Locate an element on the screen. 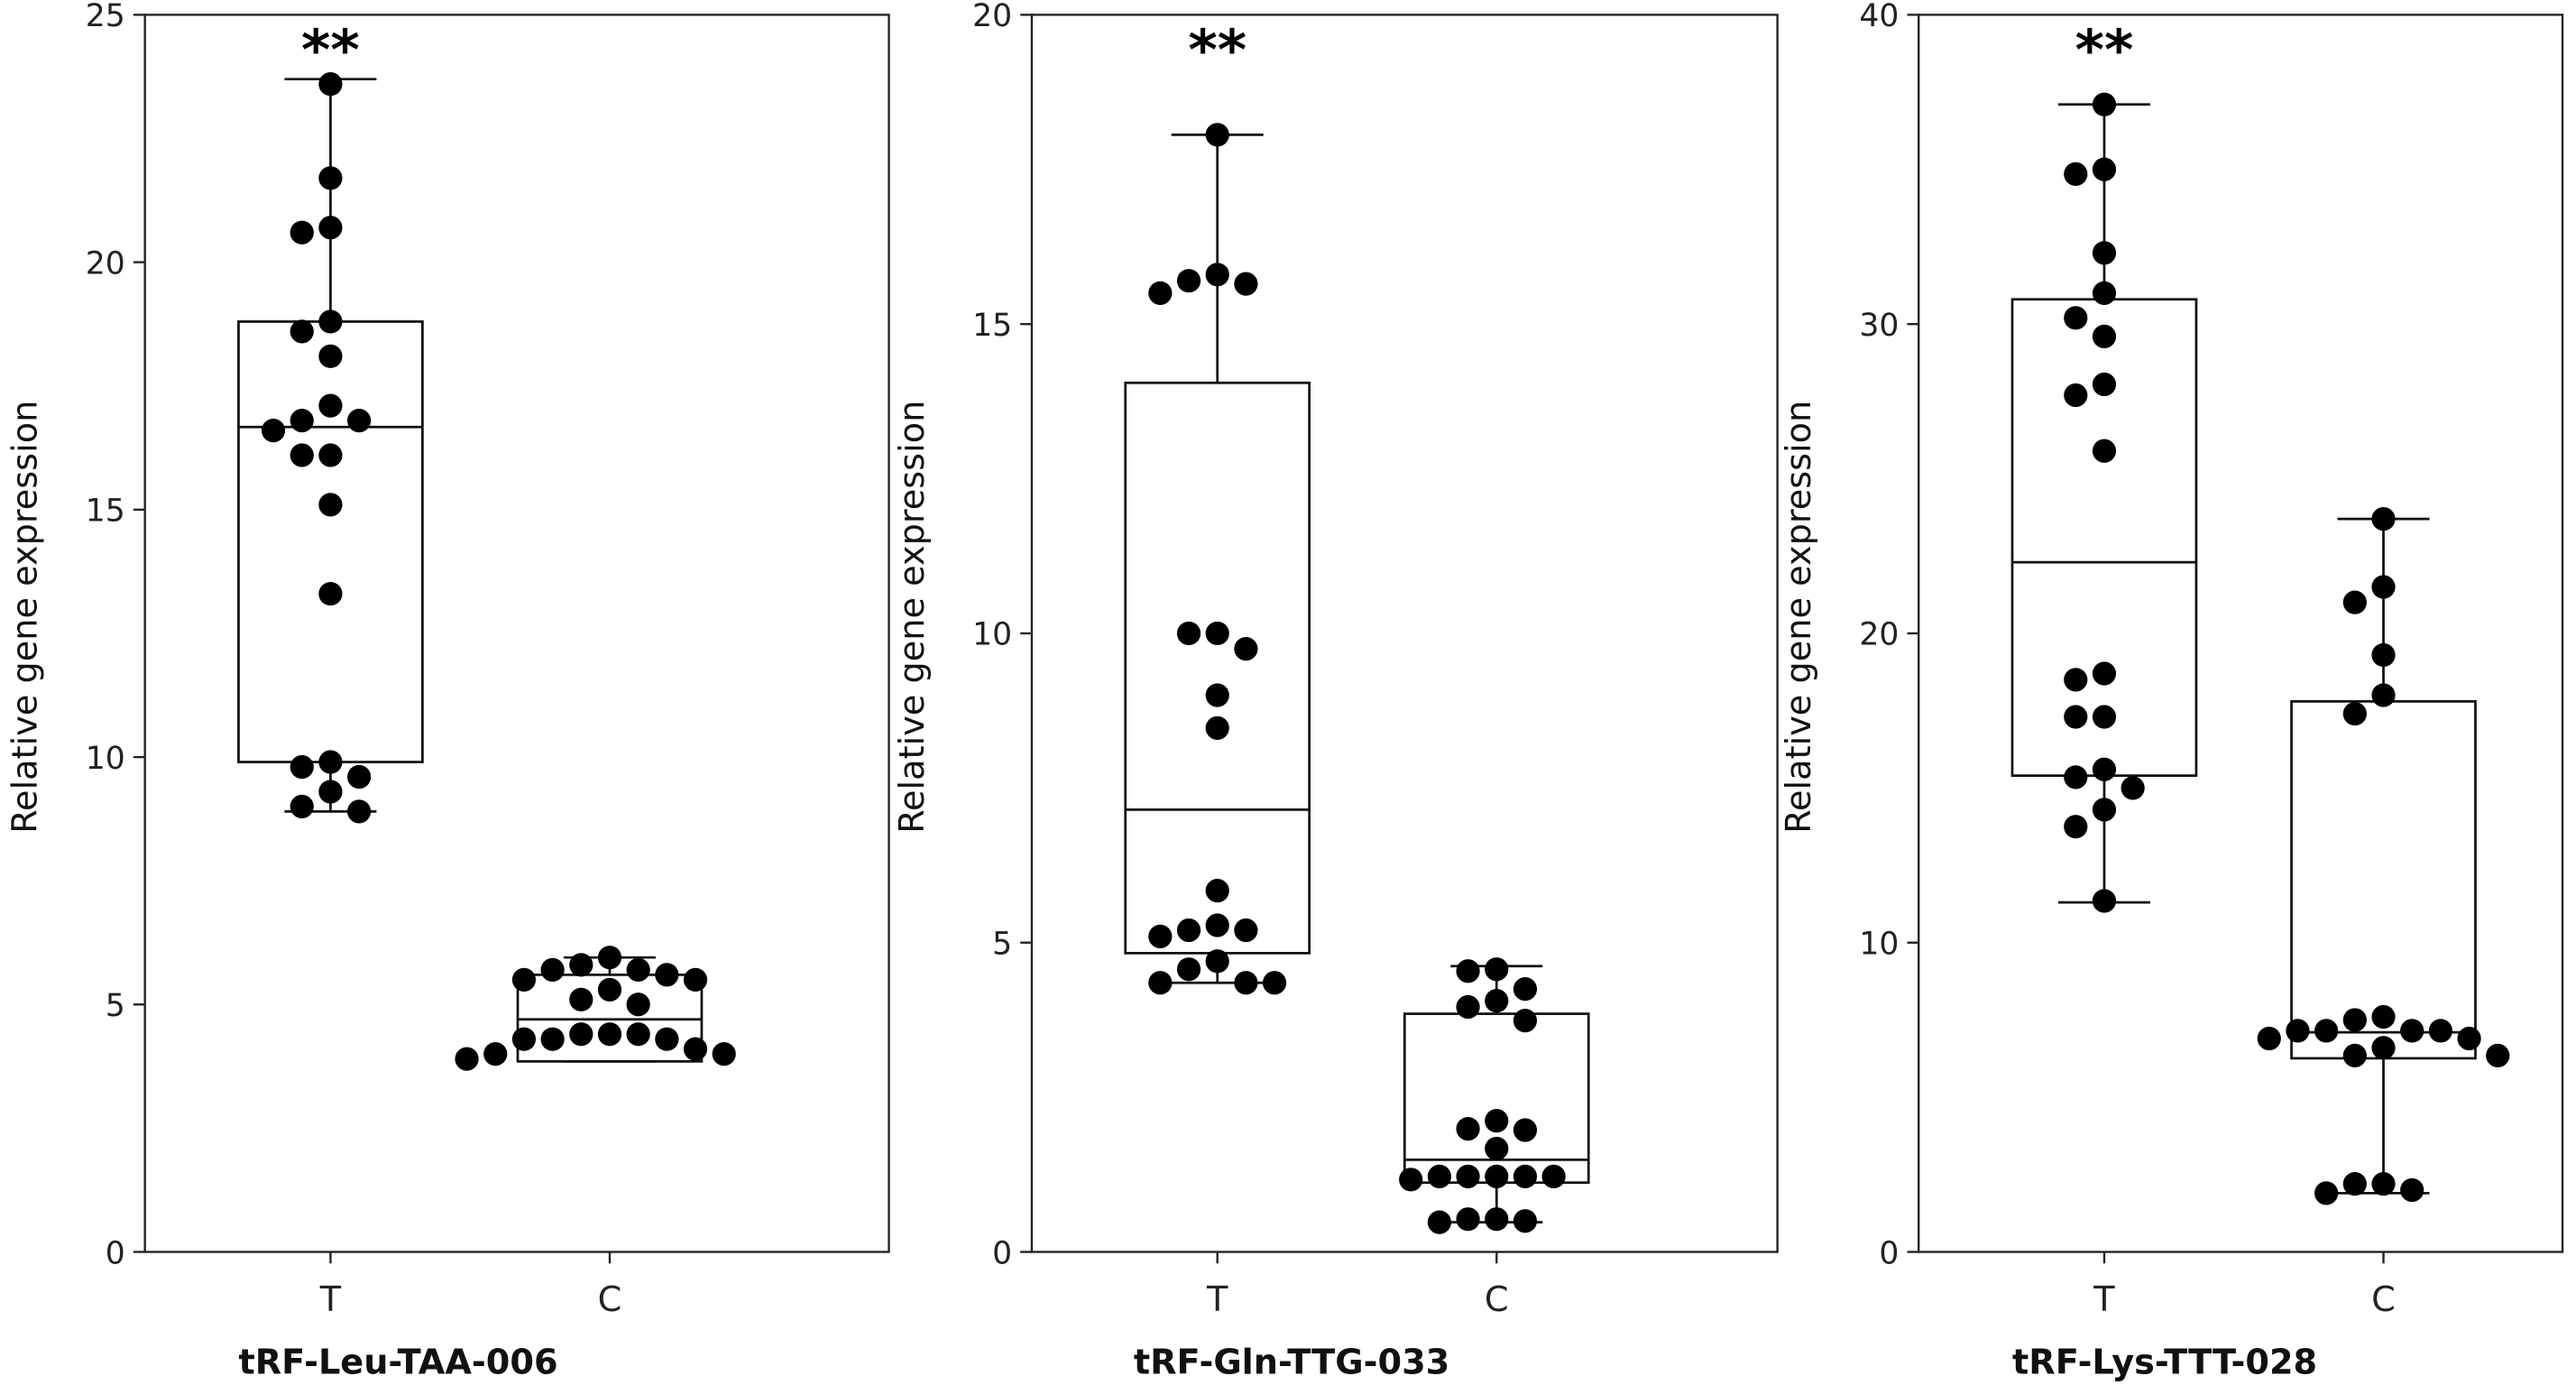 The width and height of the screenshot is (2576, 1385). chart-title: tRF-Leu-TAA-006 is located at coordinates (397, 1362).